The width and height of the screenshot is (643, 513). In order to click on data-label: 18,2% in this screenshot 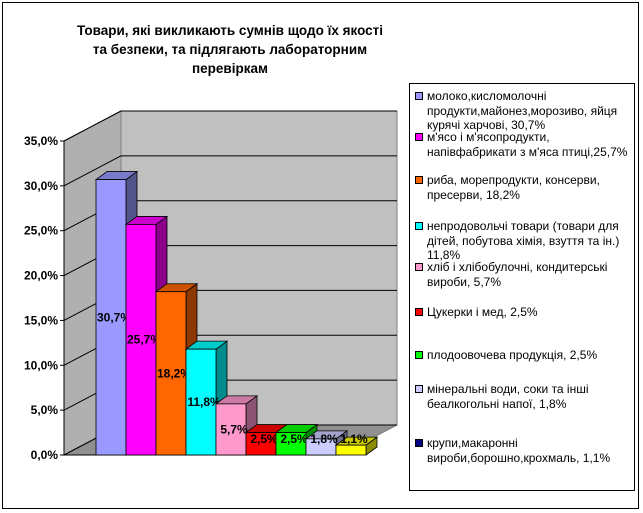, I will do `click(174, 373)`.